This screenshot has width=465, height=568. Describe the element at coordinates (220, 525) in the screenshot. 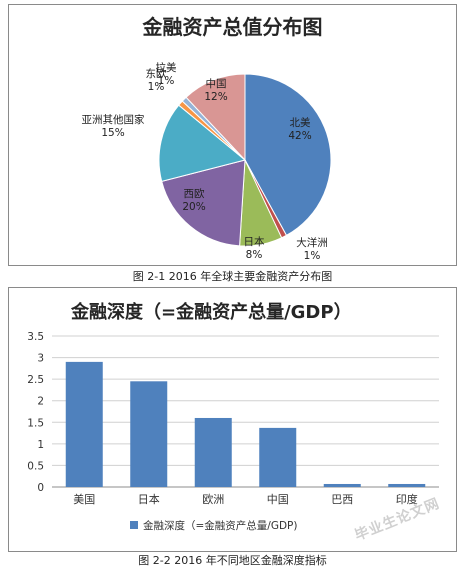

I see `legend-label: 金融深度（=金融资产总量/GDP)` at that location.